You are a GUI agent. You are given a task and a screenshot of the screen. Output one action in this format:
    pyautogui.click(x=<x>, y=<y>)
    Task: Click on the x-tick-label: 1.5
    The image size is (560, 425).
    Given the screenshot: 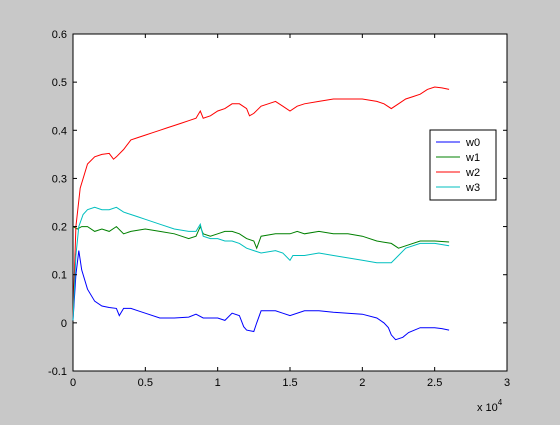 What is the action you would take?
    pyautogui.click(x=289, y=383)
    